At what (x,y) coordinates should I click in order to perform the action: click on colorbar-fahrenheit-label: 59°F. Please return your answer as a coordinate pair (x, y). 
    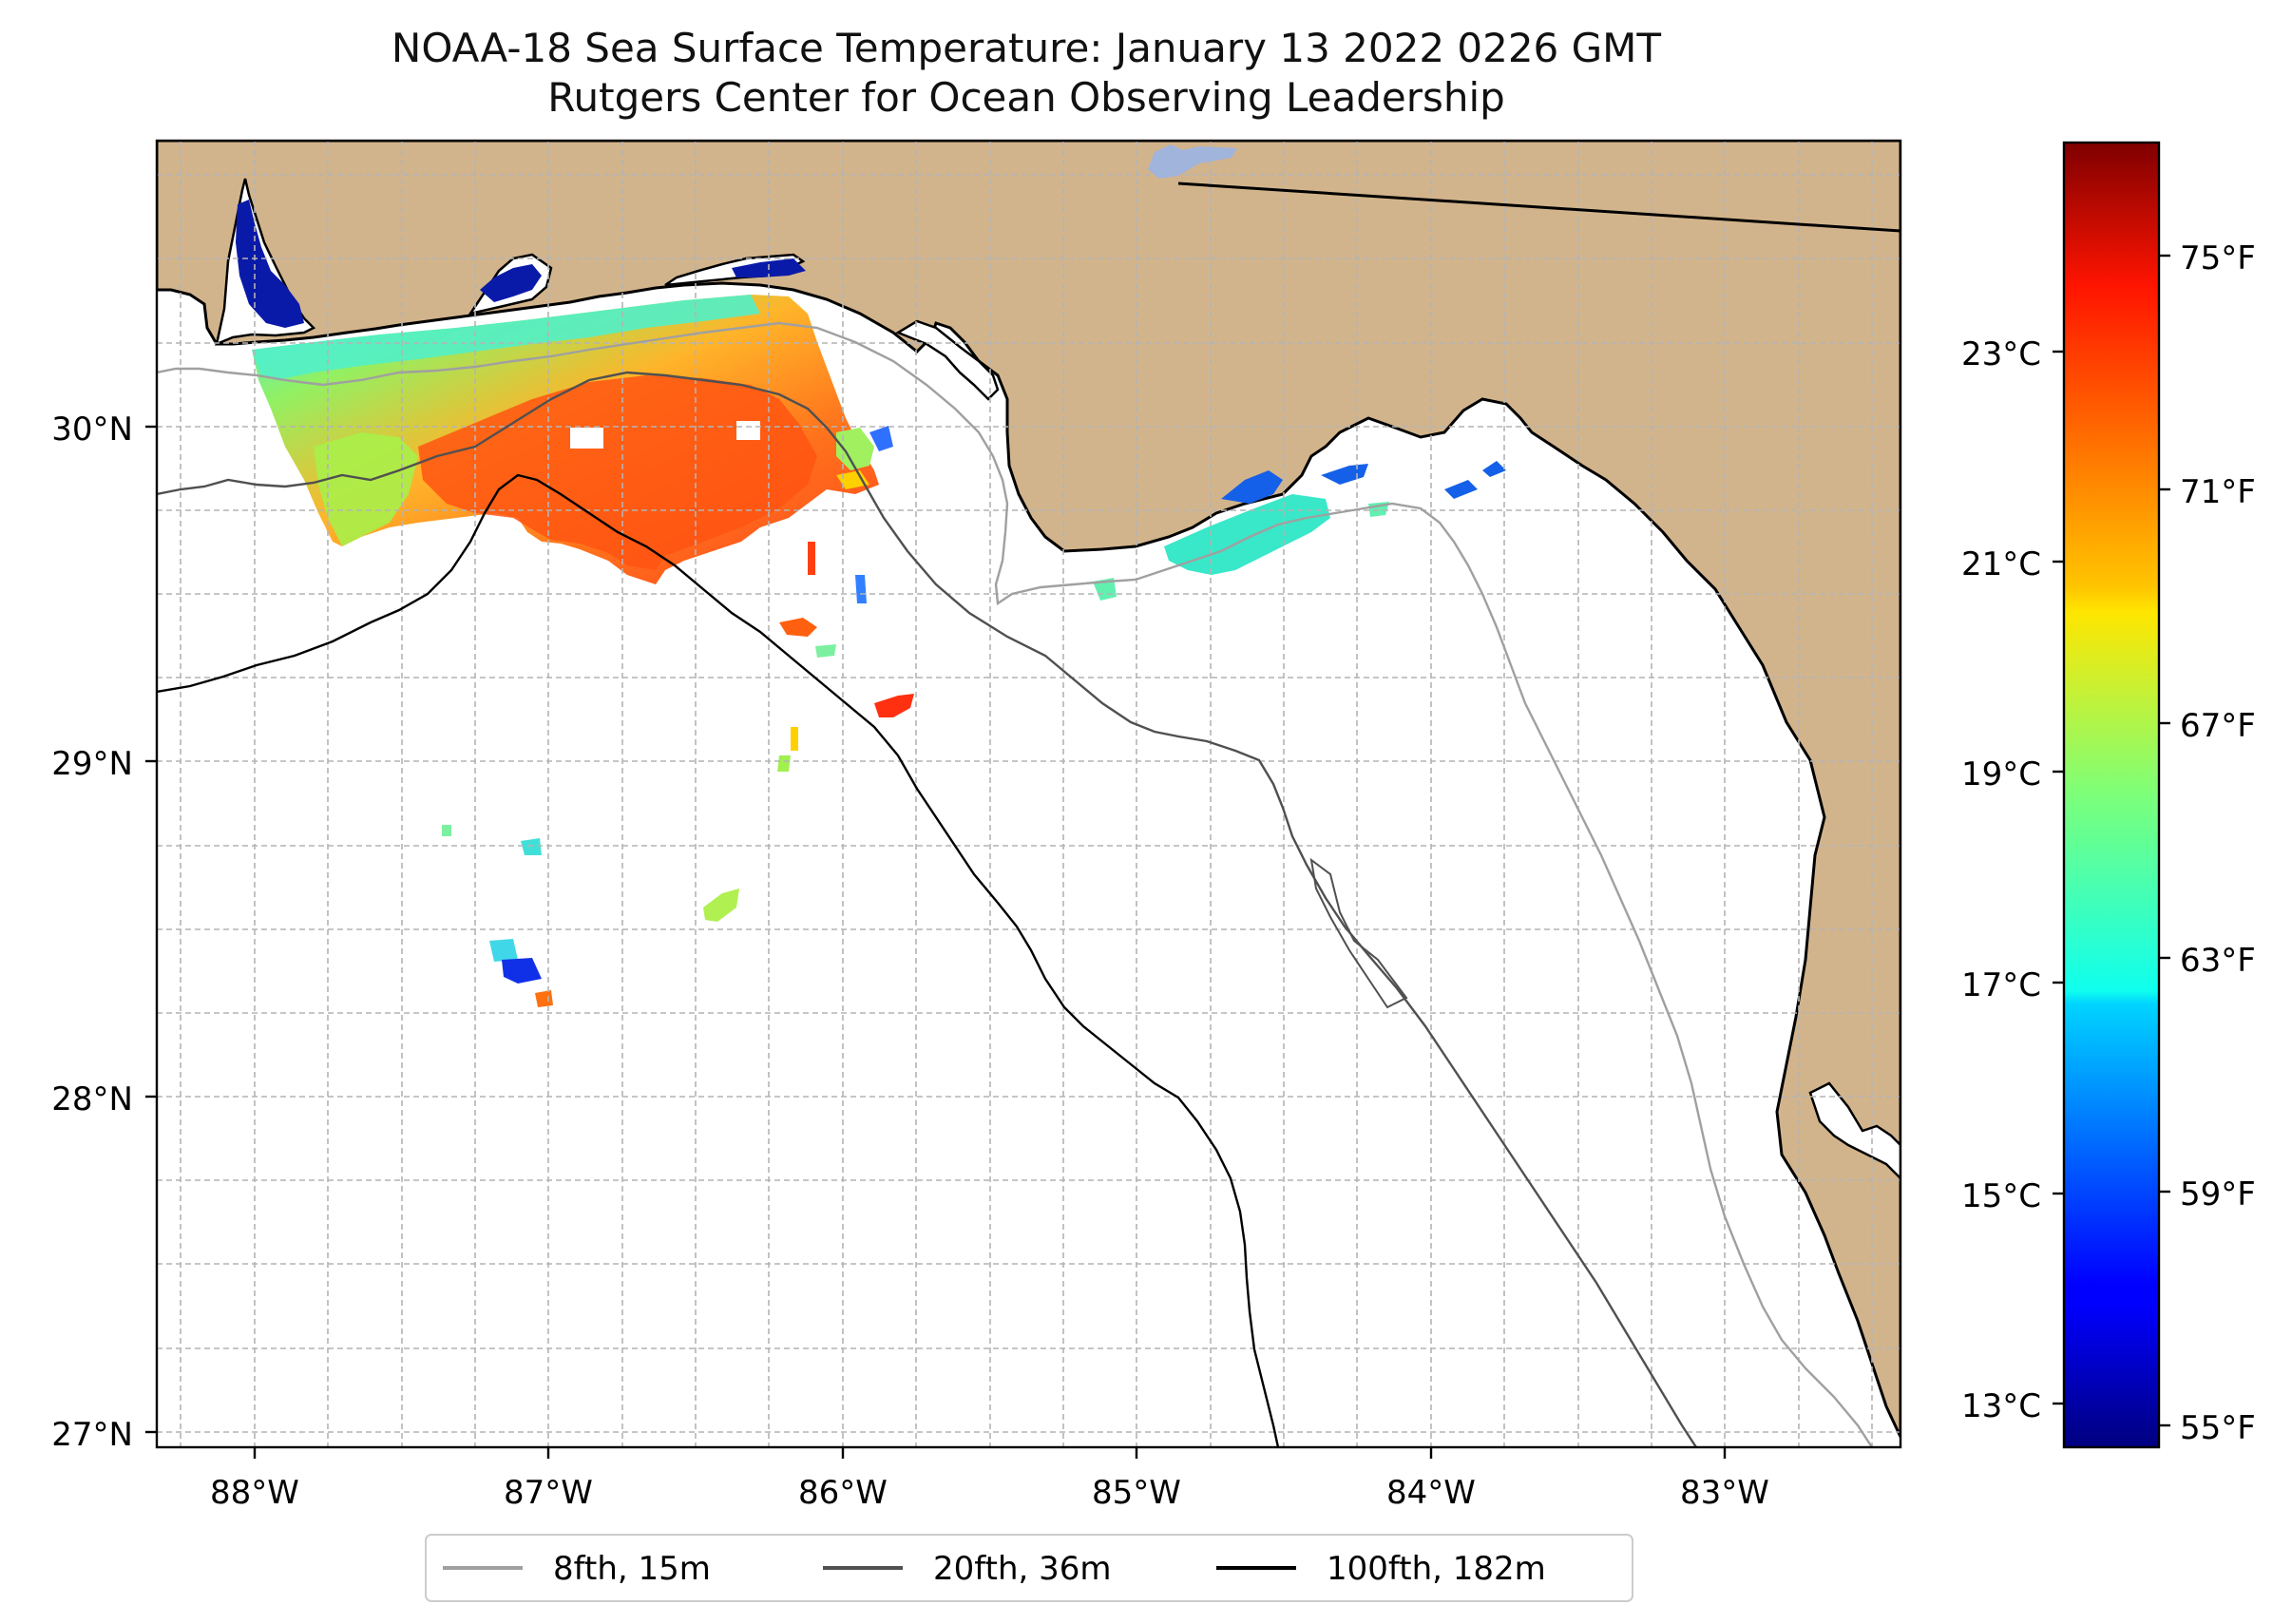
    Looking at the image, I should click on (2218, 1194).